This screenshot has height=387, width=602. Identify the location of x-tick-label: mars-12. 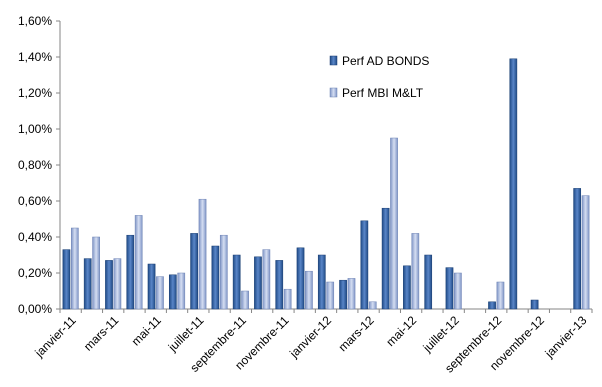
(356, 333).